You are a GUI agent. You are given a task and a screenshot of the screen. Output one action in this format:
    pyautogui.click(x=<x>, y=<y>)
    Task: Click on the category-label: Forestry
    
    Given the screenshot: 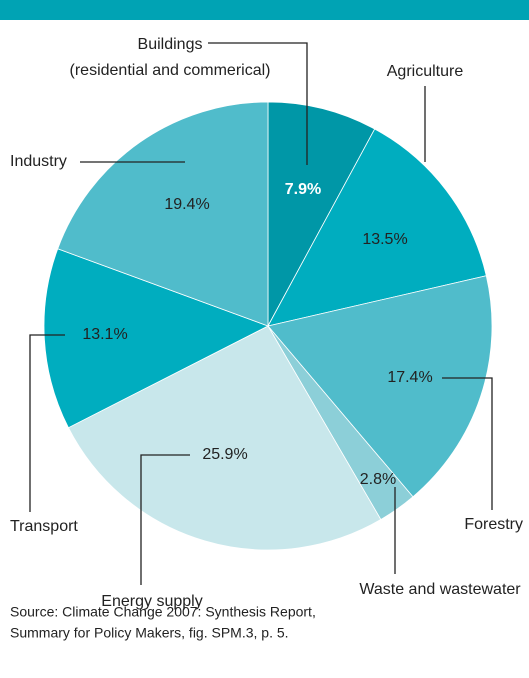 What is the action you would take?
    pyautogui.click(x=493, y=524)
    